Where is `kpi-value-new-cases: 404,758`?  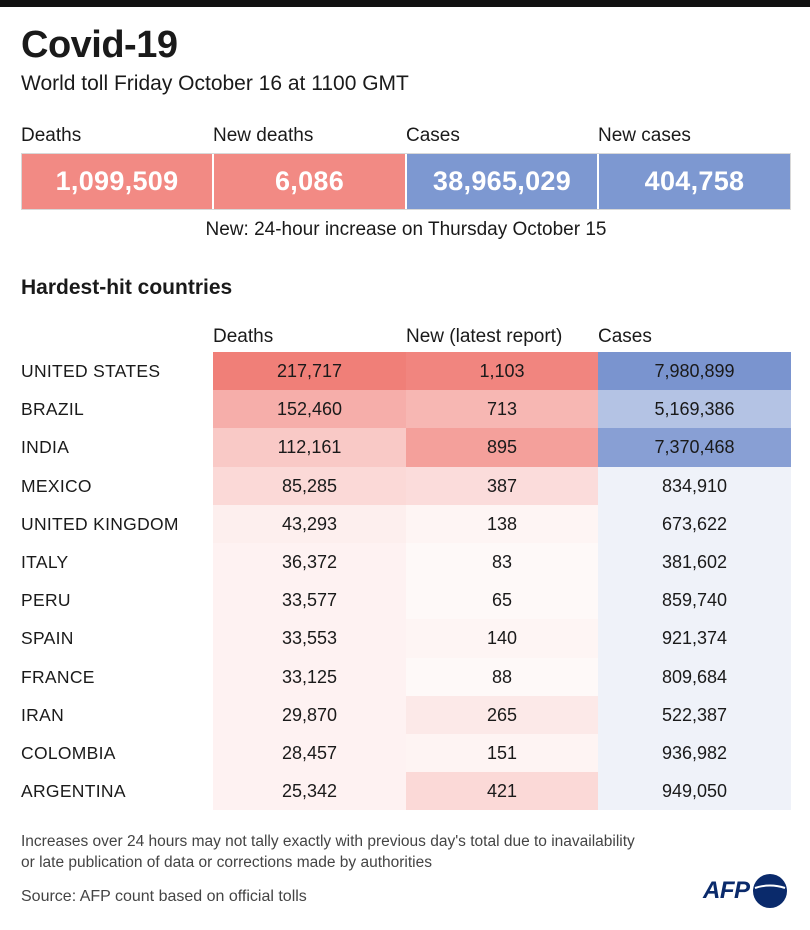
kpi-value-new-cases: 404,758 is located at coordinates (694, 181).